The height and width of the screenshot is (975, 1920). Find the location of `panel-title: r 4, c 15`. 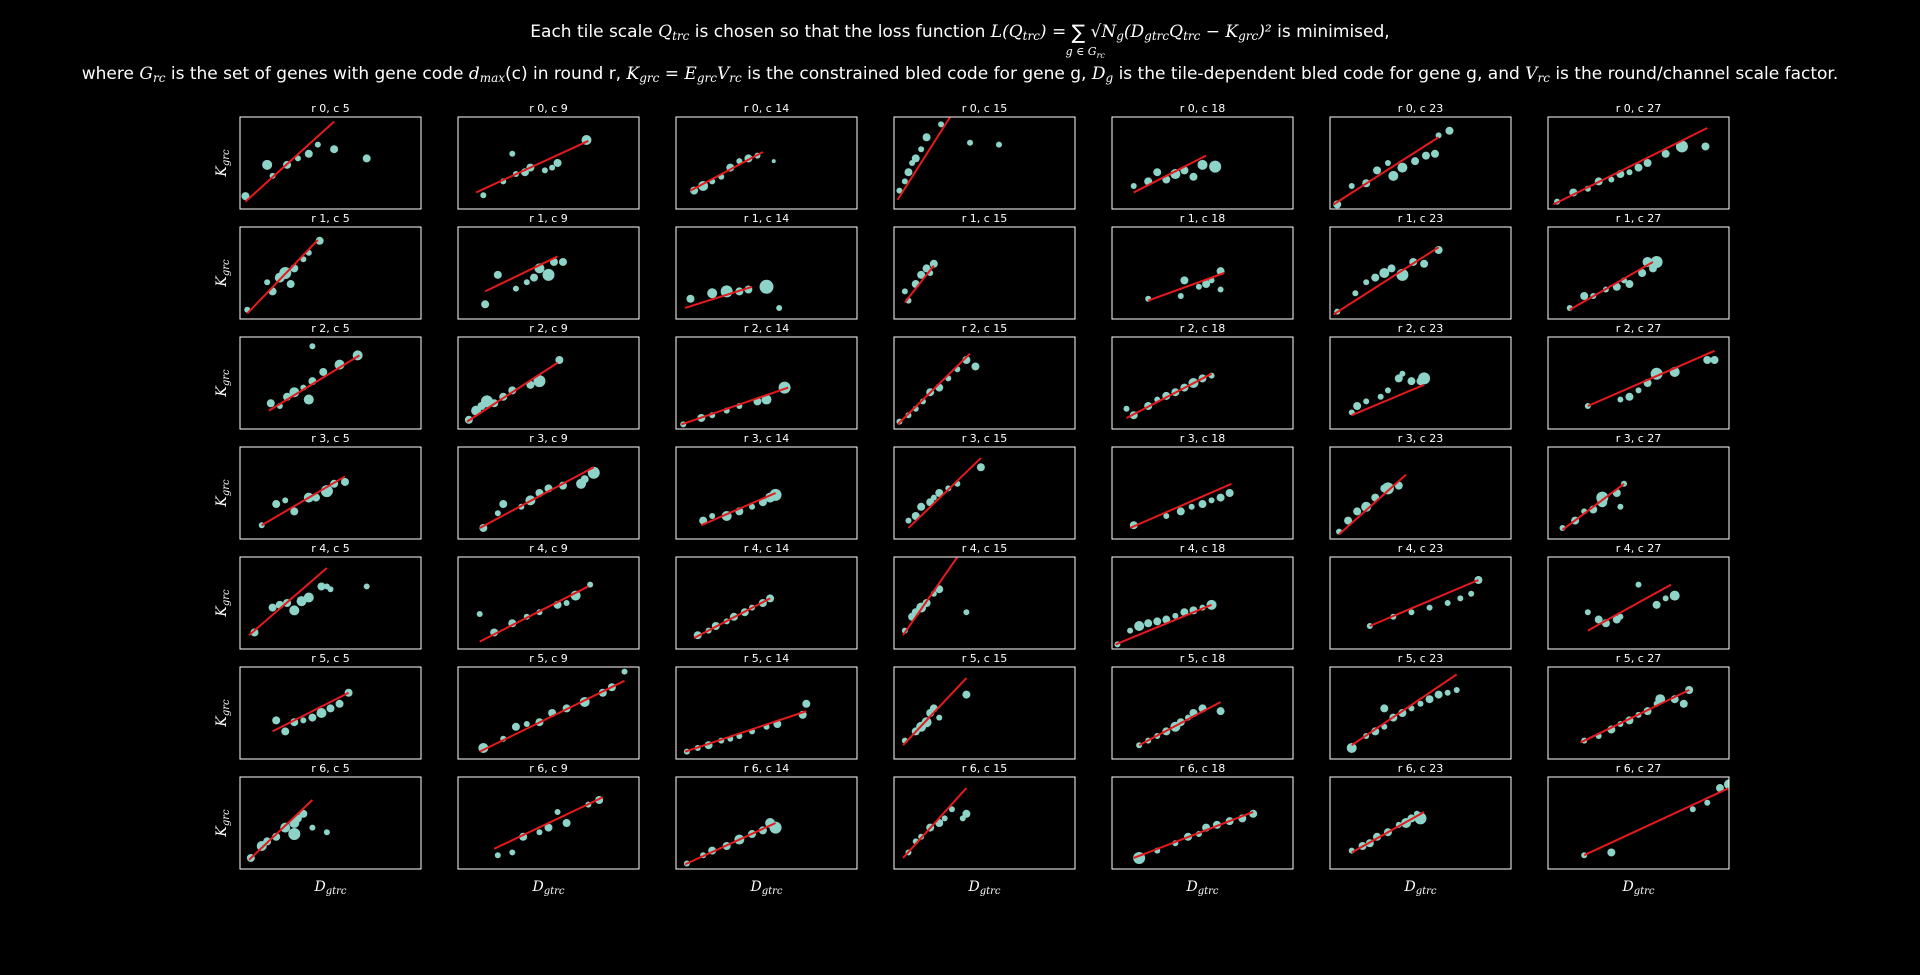

panel-title: r 4, c 15 is located at coordinates (985, 548).